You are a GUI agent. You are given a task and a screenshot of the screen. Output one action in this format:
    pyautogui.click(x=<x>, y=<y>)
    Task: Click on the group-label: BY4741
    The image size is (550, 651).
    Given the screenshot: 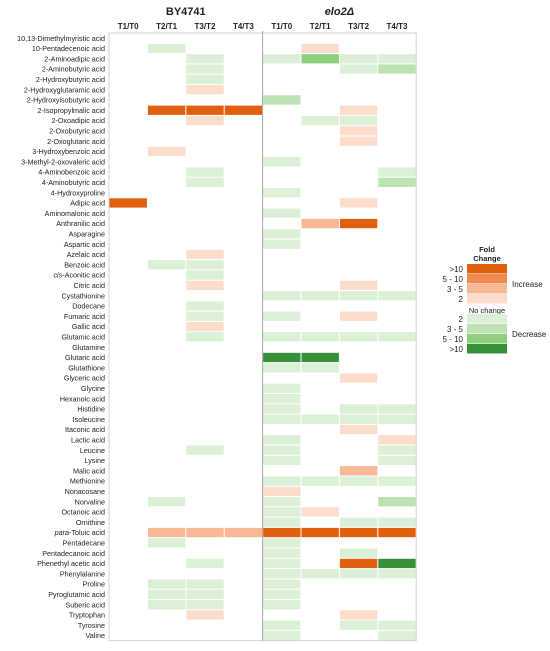 What is the action you would take?
    pyautogui.click(x=186, y=12)
    